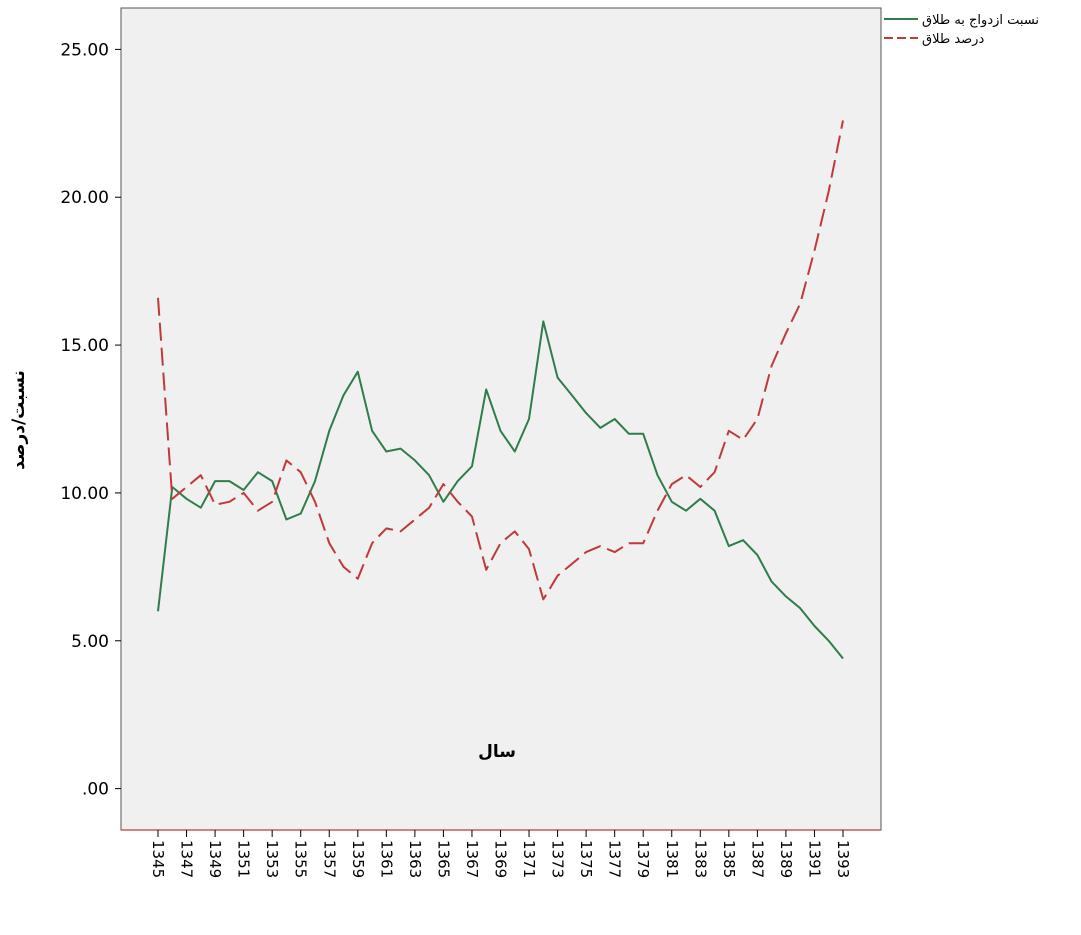 Image resolution: width=1081 pixels, height=935 pixels. What do you see at coordinates (84, 346) in the screenshot?
I see `y-tick-label: 15.00` at bounding box center [84, 346].